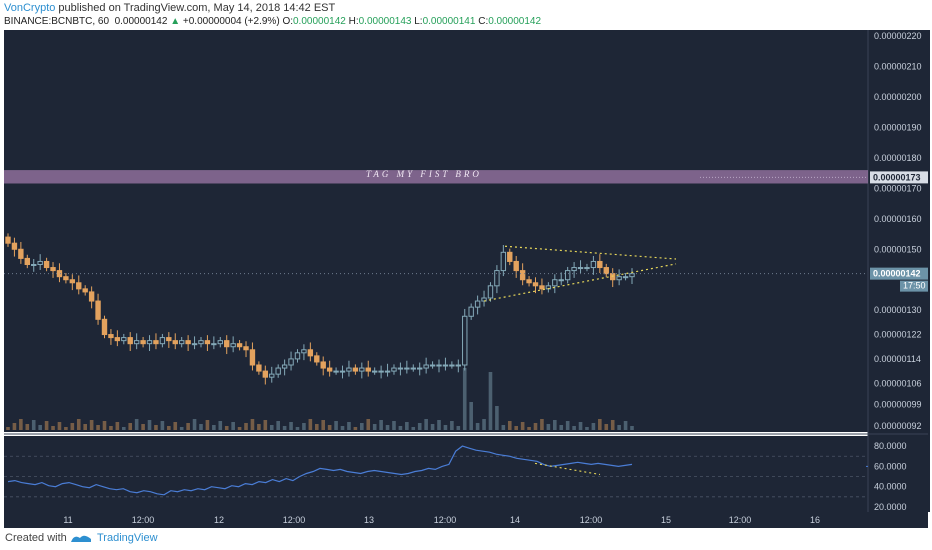  I want to click on footer: Created with TradingView, so click(466, 539).